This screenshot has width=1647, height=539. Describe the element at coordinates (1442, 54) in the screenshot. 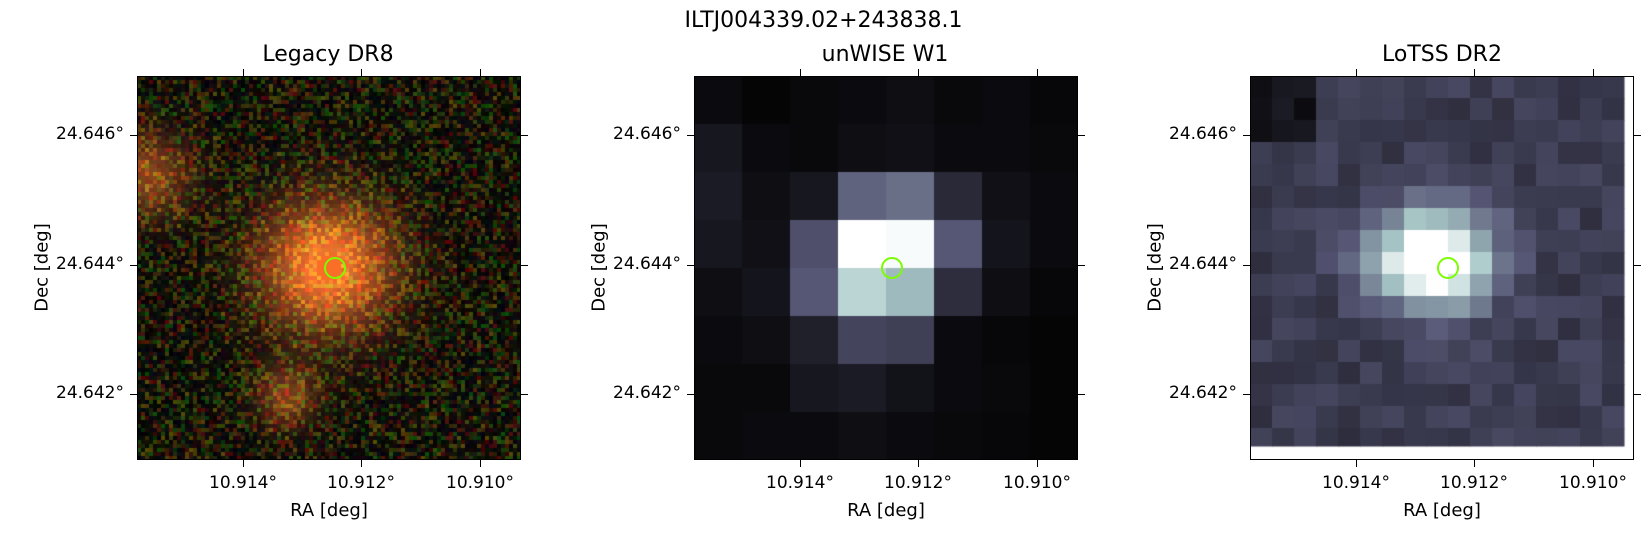

I see `panel-title-lotss: LoTSS DR2` at that location.